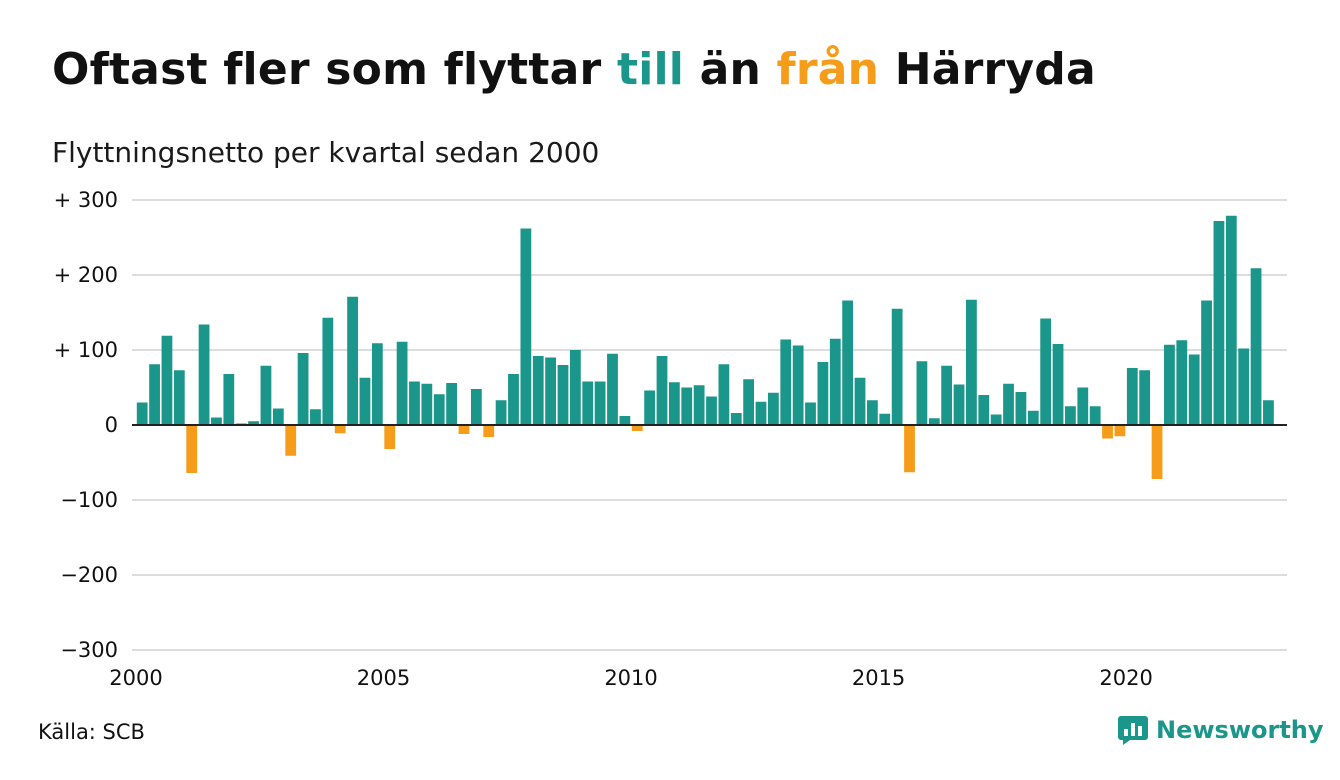 The width and height of the screenshot is (1340, 780). I want to click on y-tick-label: + 300, so click(86, 200).